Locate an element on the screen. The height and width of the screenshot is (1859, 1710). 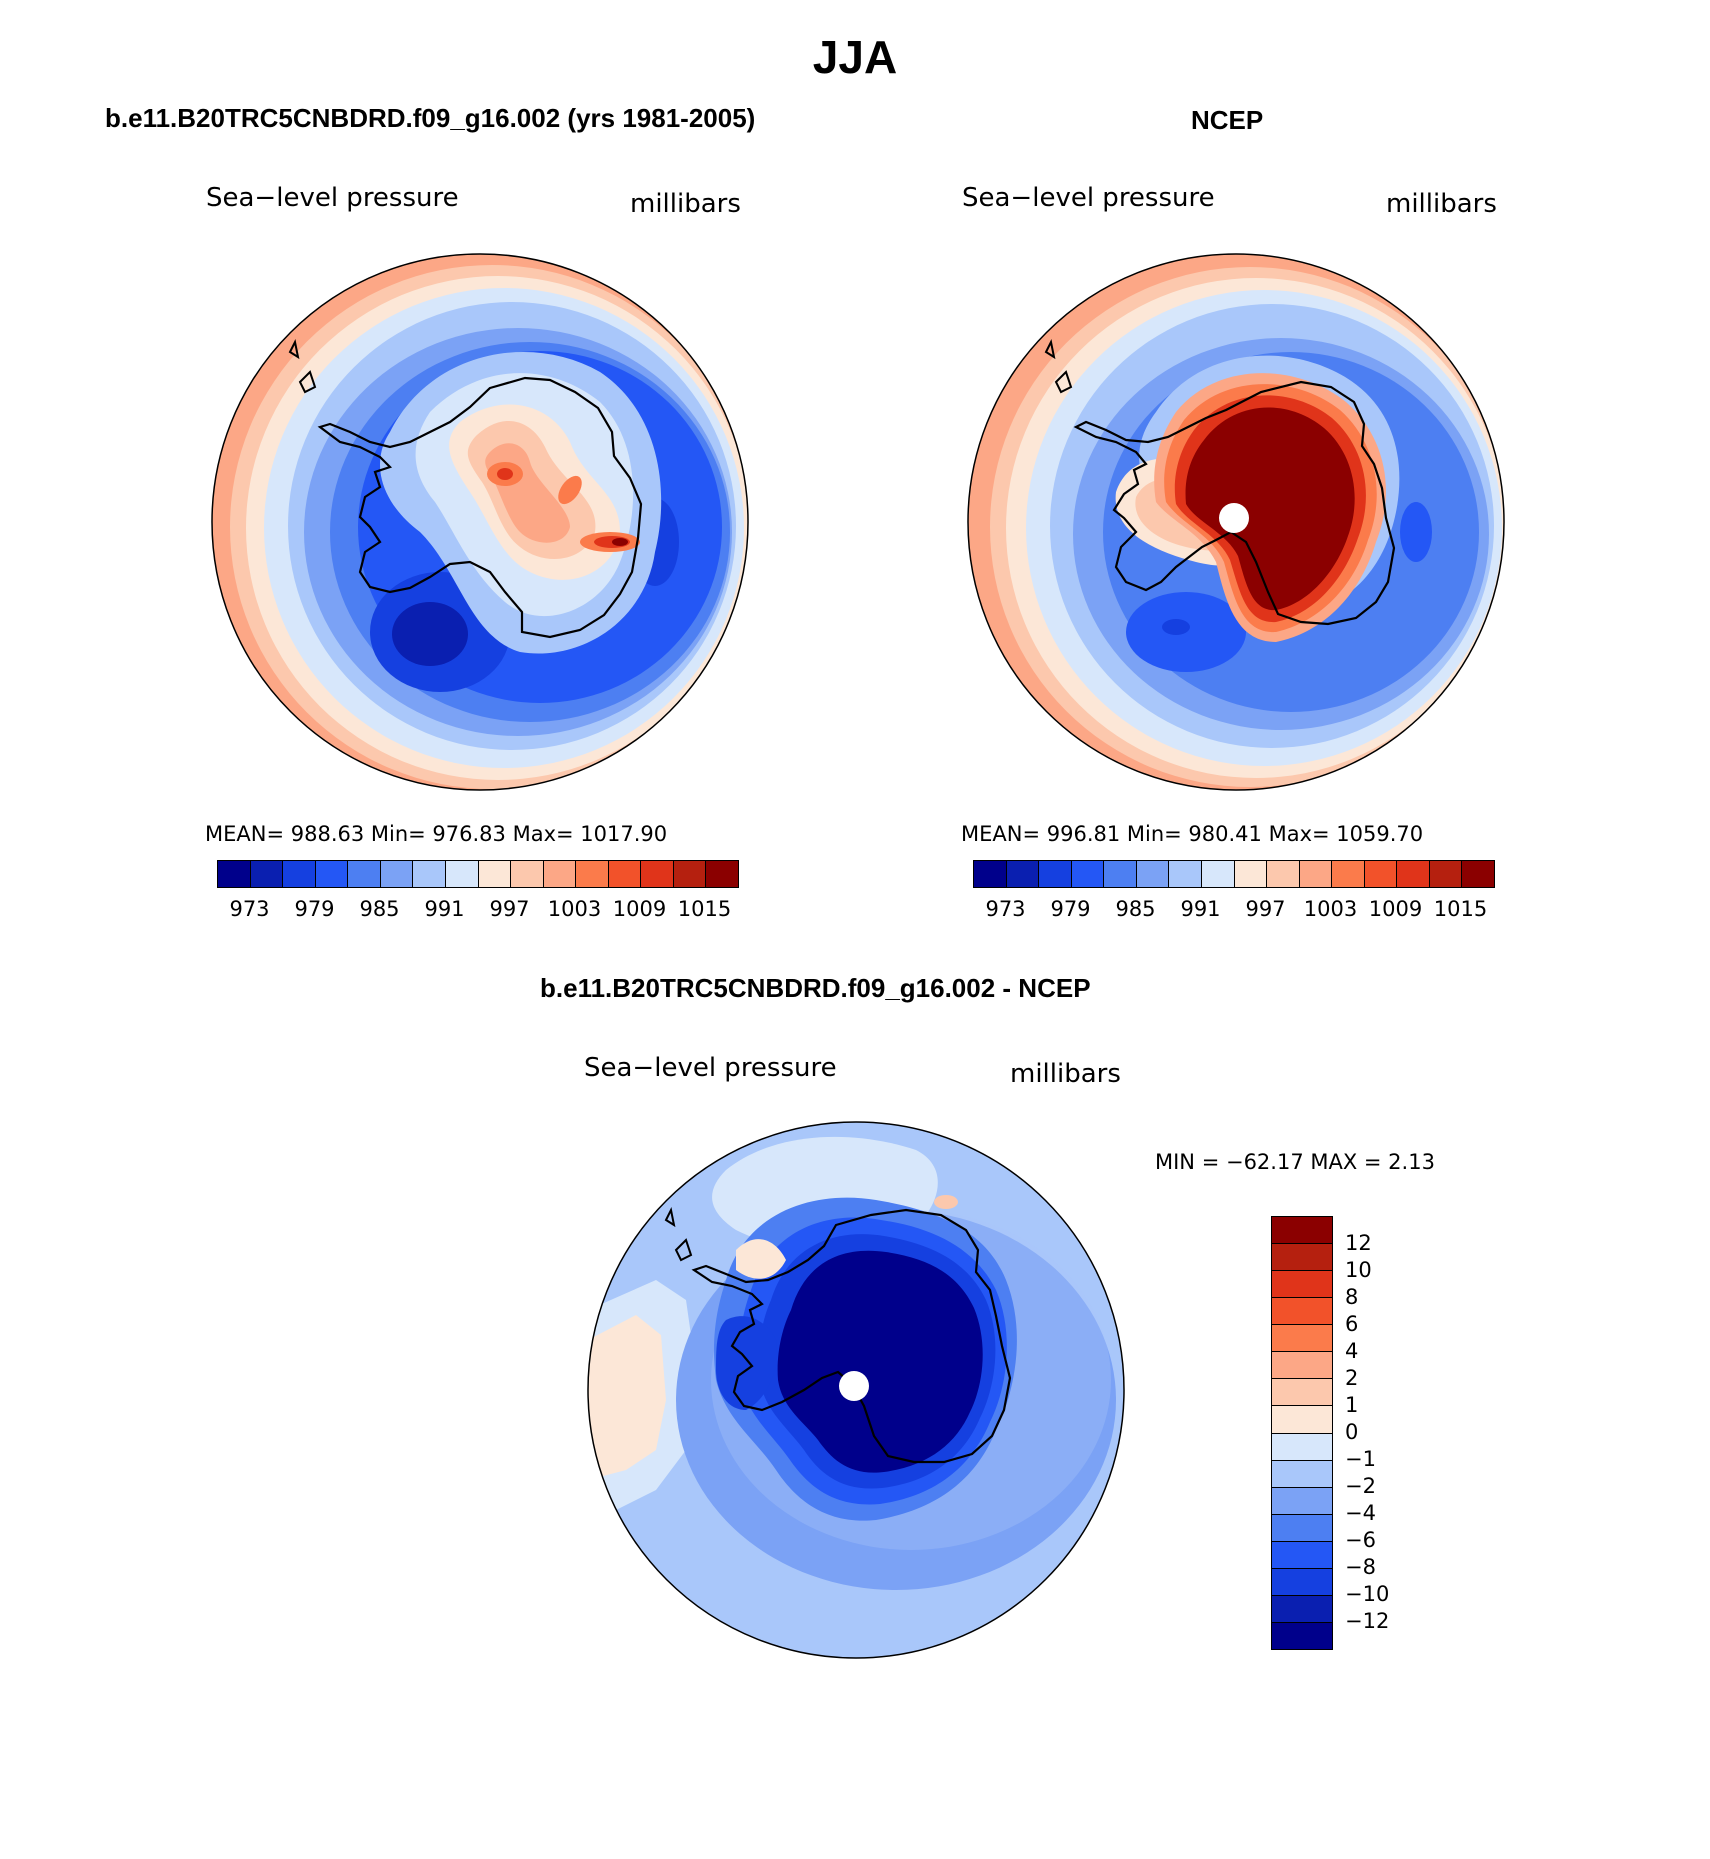
panel1-colorbar-tick: 991 is located at coordinates (444, 909).